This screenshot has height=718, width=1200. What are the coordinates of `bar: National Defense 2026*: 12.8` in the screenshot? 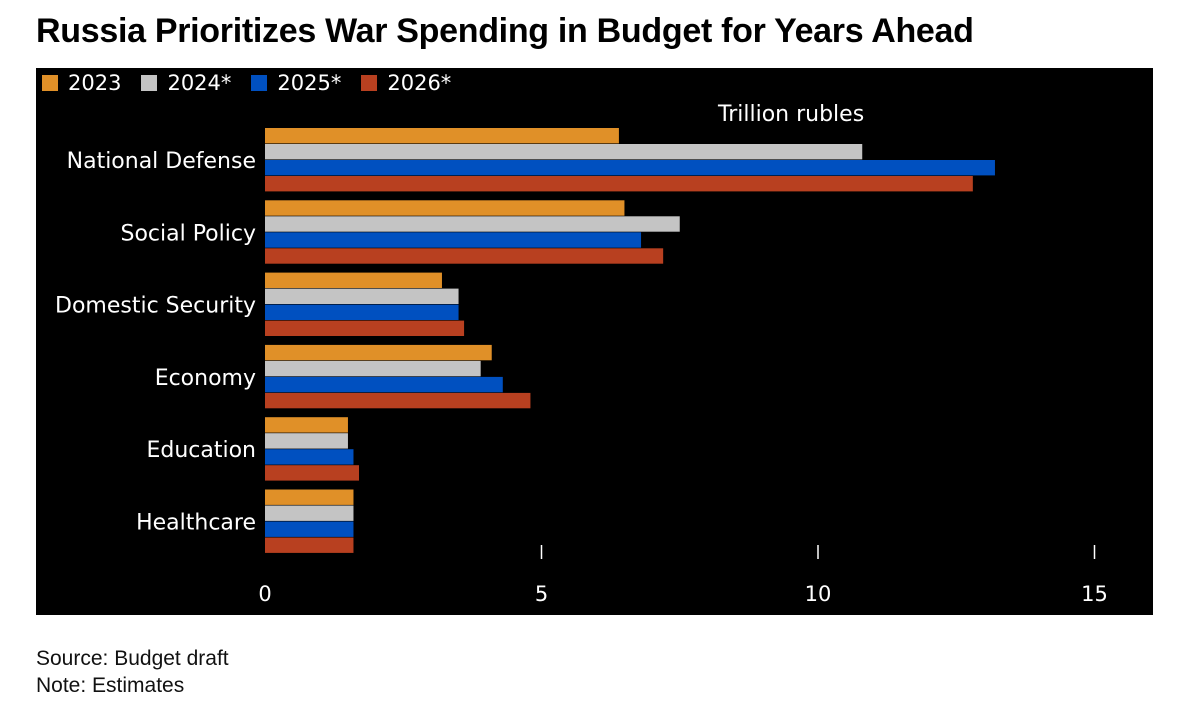 It's located at (619, 184).